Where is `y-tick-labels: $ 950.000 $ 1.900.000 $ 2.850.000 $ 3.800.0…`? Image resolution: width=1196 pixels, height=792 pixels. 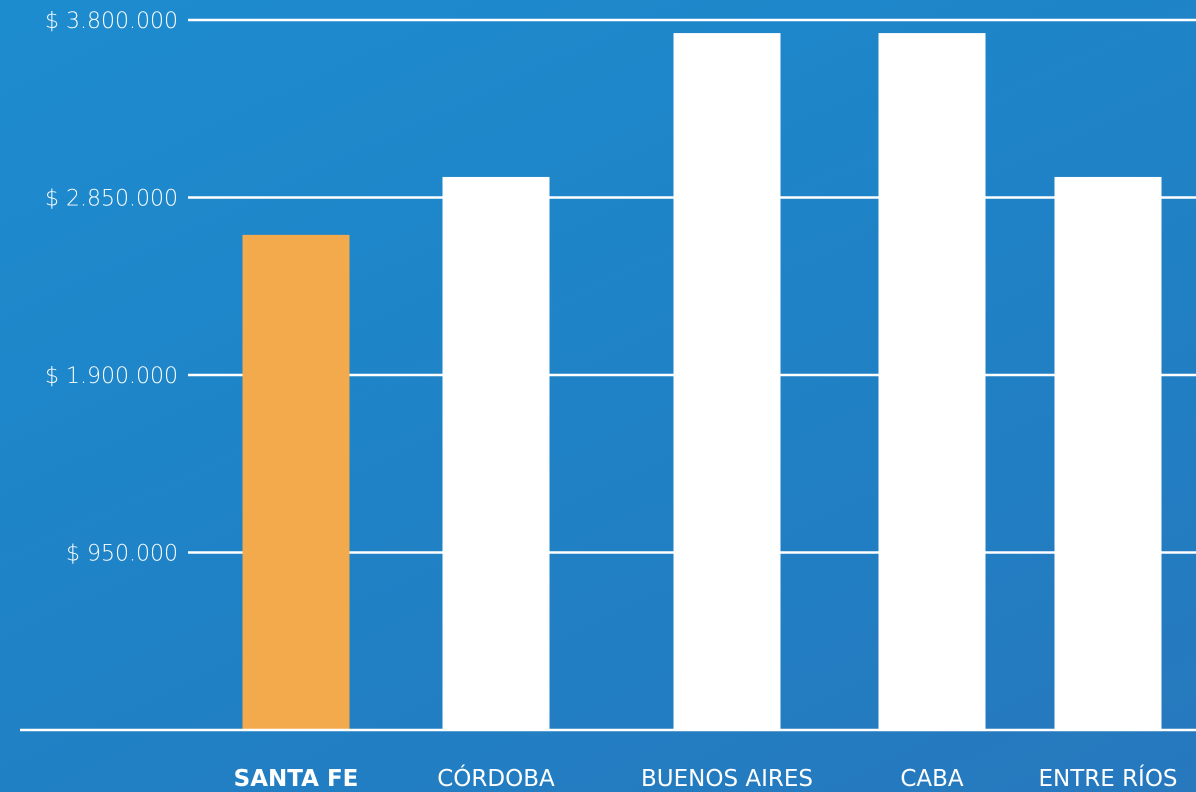
y-tick-labels: $ 950.000 $ 1.900.000 $ 2.850.000 $ 3.800.0… is located at coordinates (111, 288).